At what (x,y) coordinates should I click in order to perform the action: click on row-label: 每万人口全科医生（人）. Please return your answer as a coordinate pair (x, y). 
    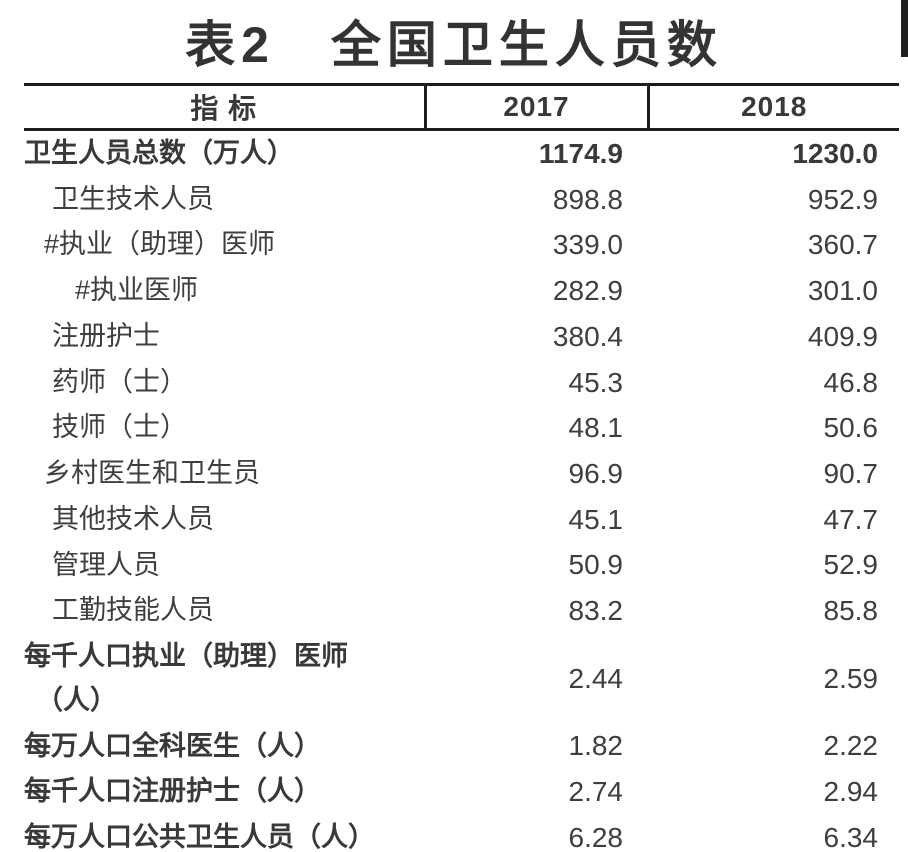
    Looking at the image, I should click on (224, 747).